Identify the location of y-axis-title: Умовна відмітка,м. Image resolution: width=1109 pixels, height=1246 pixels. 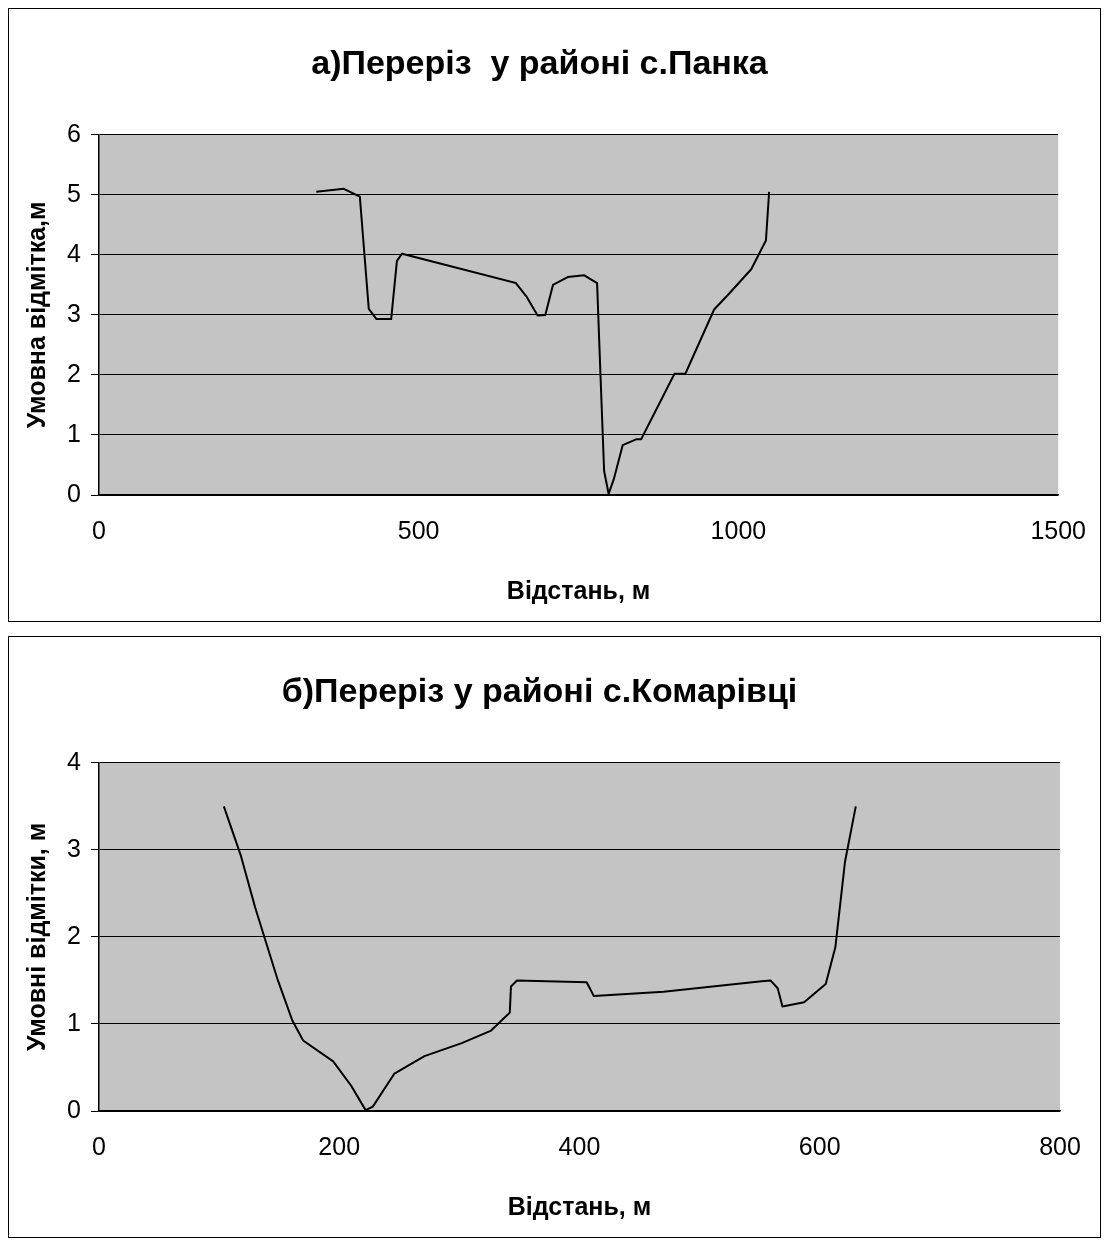
(35, 315).